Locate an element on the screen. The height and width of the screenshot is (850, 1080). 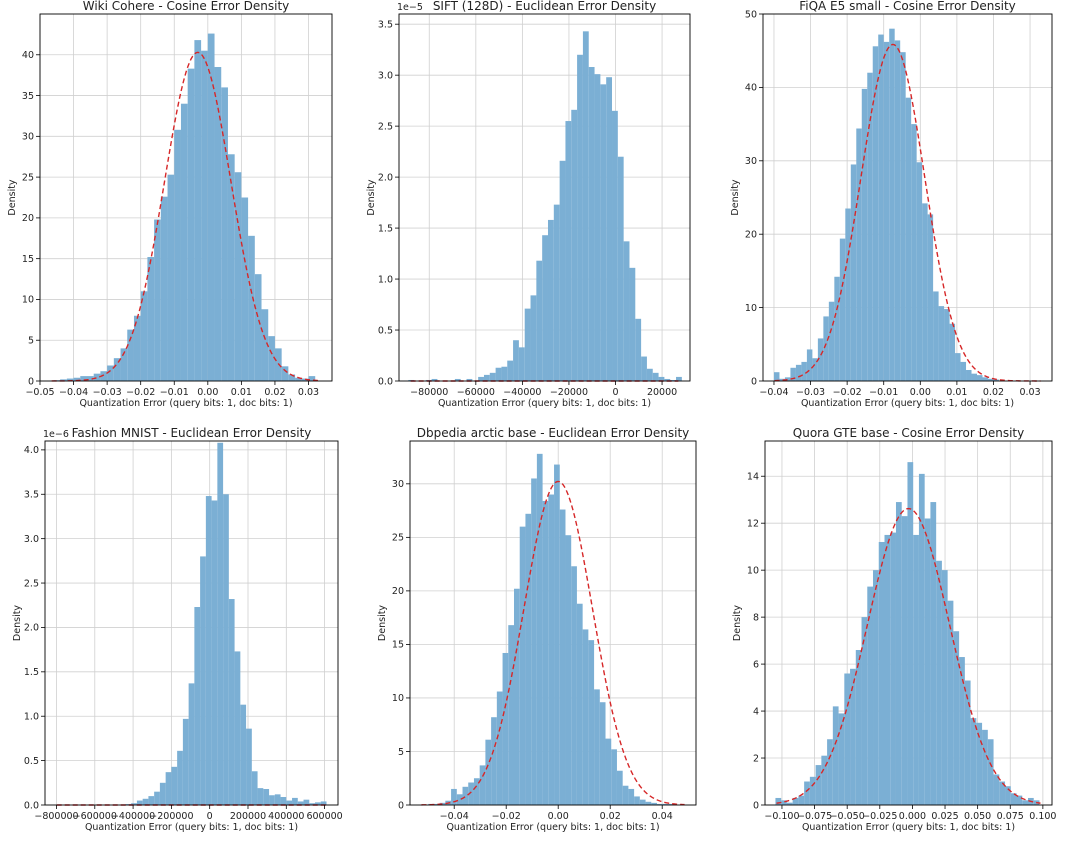
y-tick-label: 14 is located at coordinates (753, 477).